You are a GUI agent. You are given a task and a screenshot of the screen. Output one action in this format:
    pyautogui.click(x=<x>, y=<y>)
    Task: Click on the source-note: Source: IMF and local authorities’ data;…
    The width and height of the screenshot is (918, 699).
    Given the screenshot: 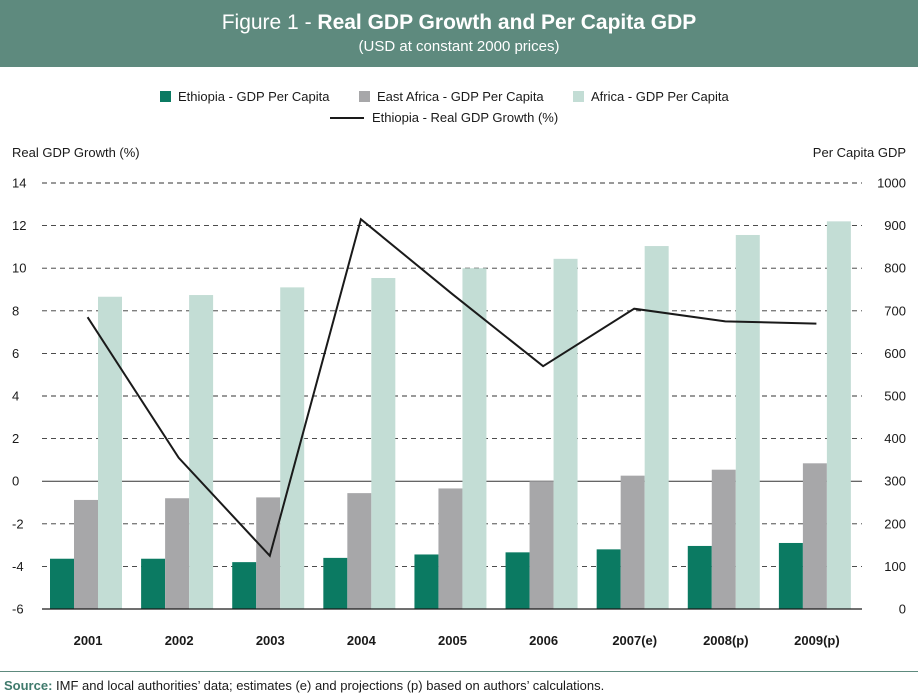 What is the action you would take?
    pyautogui.click(x=459, y=682)
    